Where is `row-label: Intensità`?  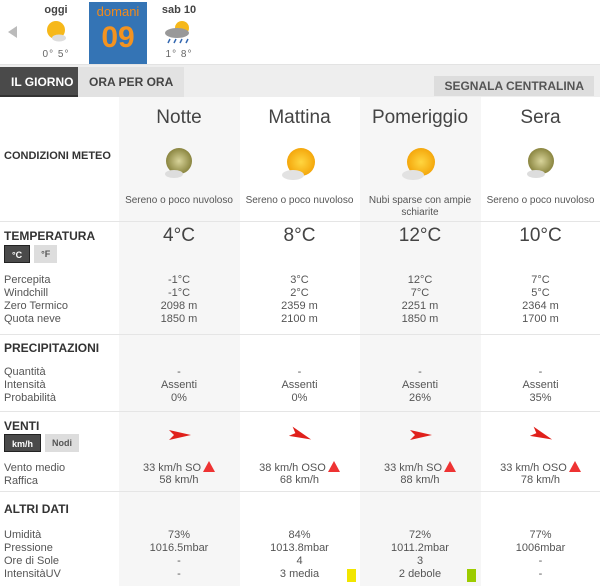
row-label: Intensità is located at coordinates (25, 385).